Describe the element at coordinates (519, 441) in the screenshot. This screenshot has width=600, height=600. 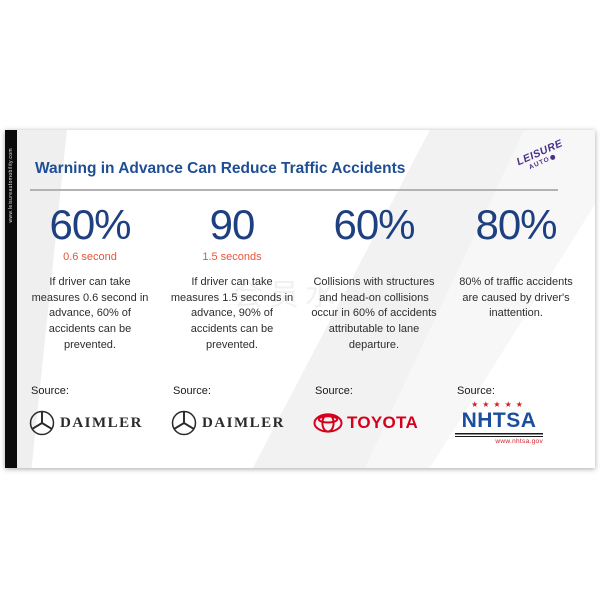
I see `nhtsa-url: www.nhtsa.gov` at that location.